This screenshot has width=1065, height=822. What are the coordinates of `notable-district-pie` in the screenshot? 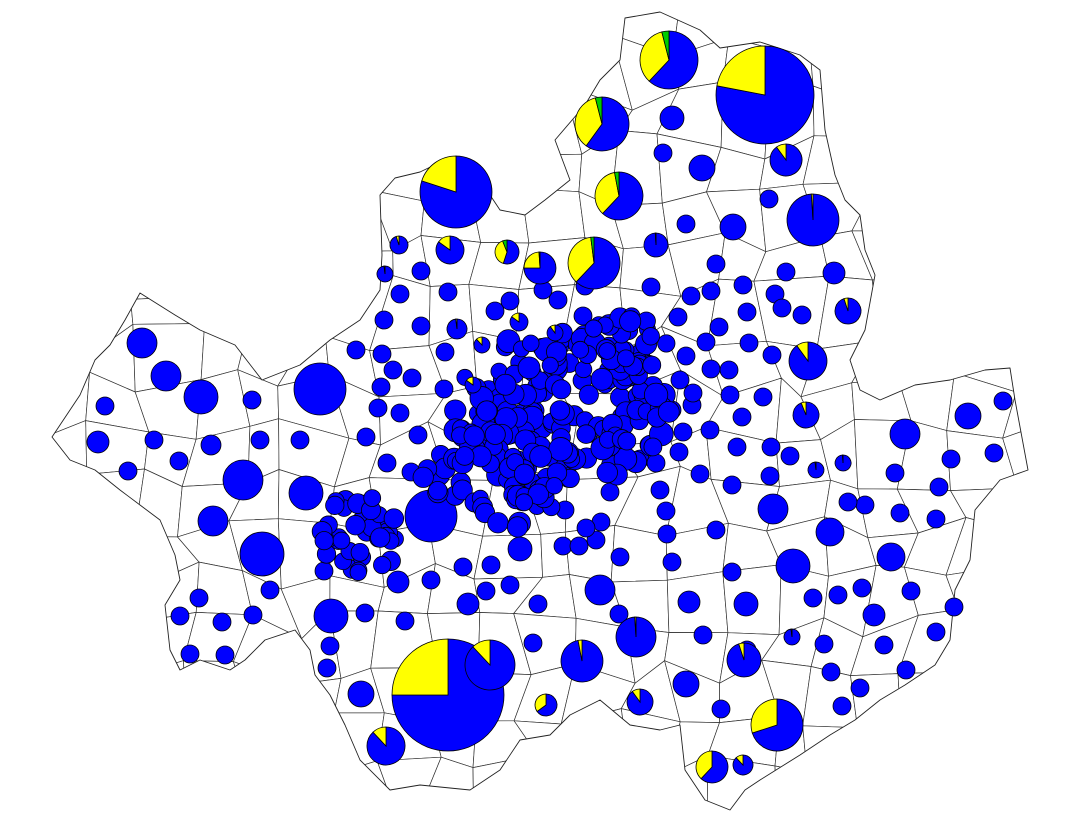 It's located at (619, 196).